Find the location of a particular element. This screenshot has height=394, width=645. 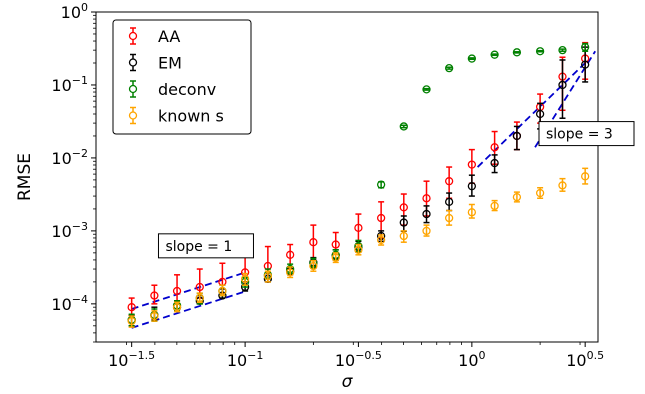

x-tick-label: 10⁰ is located at coordinates (471, 359).